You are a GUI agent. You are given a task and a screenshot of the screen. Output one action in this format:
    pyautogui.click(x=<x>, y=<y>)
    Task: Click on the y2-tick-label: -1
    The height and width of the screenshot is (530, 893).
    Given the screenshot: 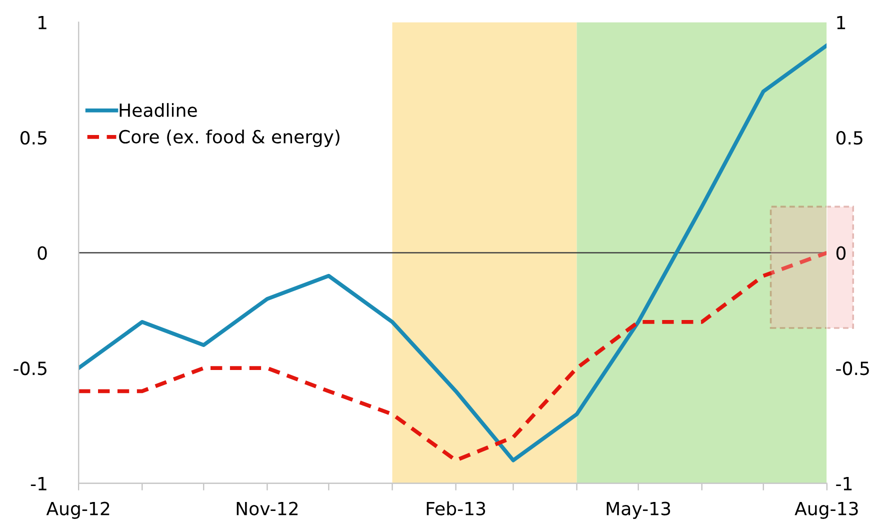 What is the action you would take?
    pyautogui.click(x=844, y=483)
    